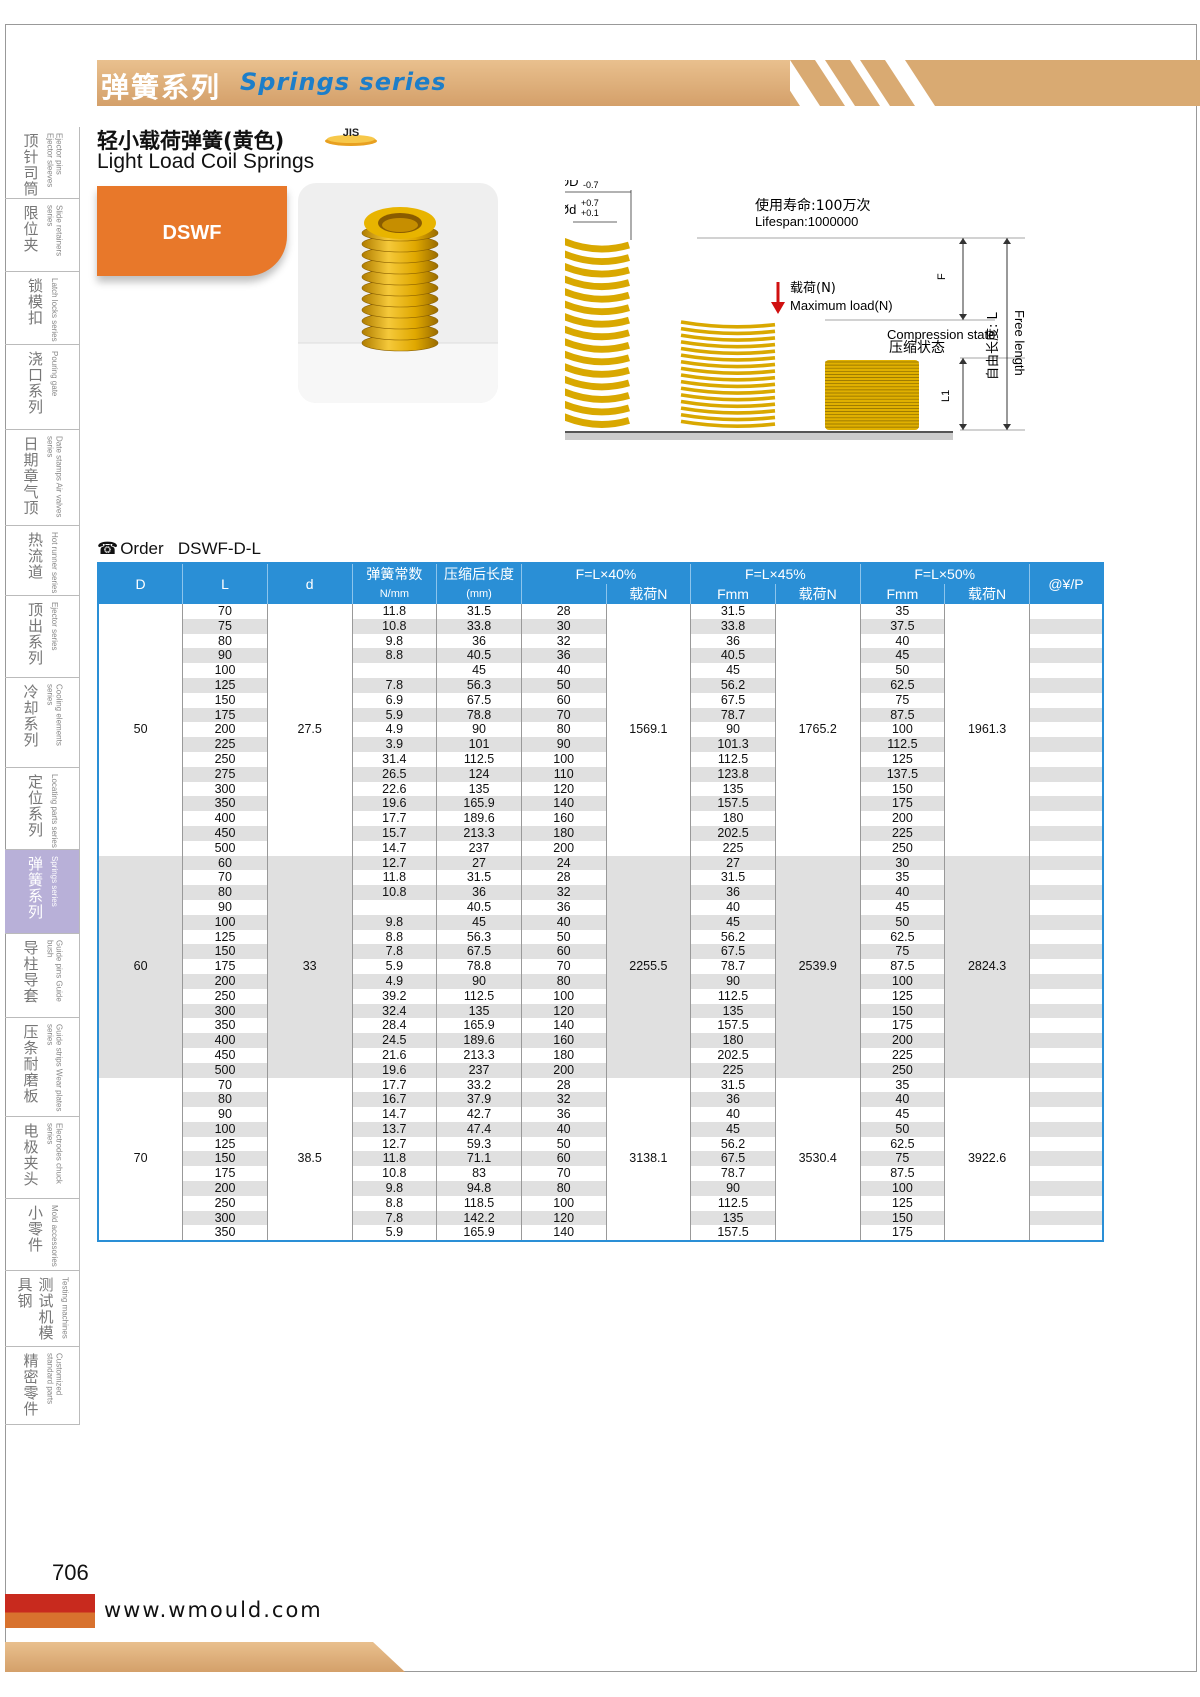 The height and width of the screenshot is (1697, 1200). Describe the element at coordinates (42, 637) in the screenshot. I see `sidebar-item-6: 顶出系列 Ejector series` at that location.